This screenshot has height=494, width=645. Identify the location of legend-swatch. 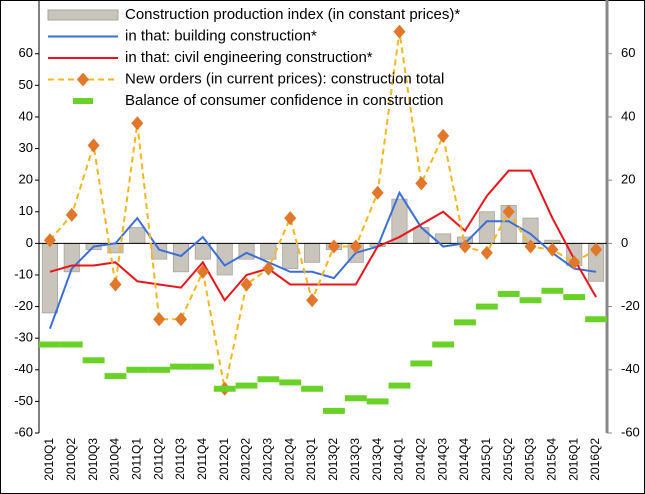
(83, 101).